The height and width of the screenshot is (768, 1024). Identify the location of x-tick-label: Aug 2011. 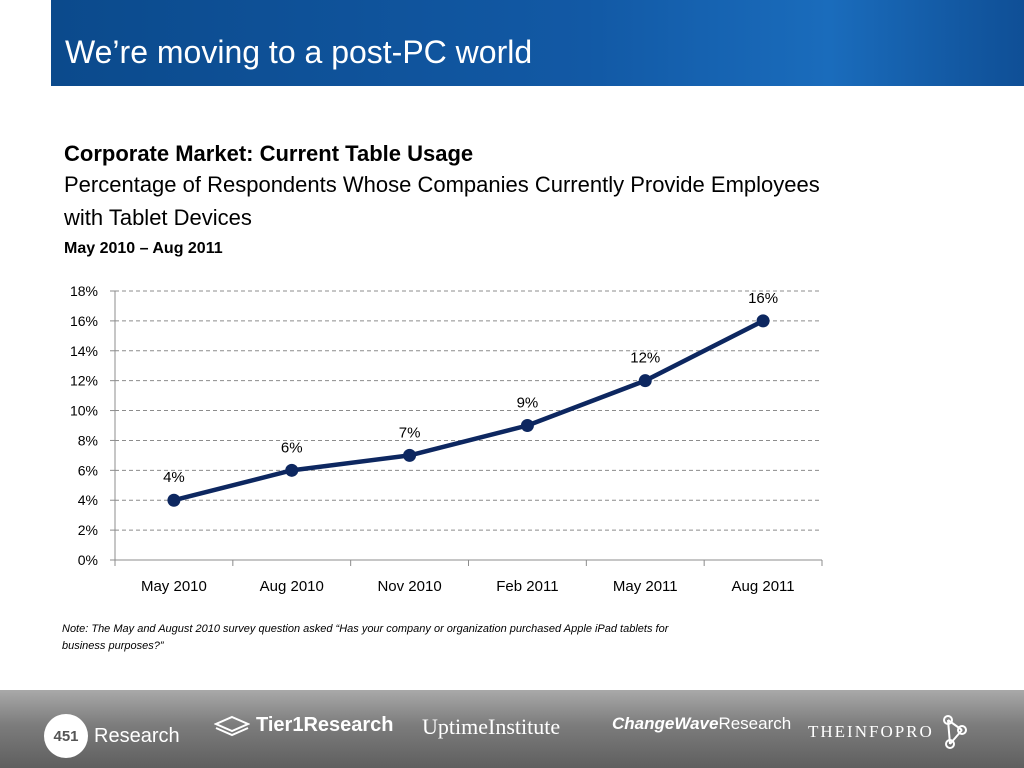
(763, 586).